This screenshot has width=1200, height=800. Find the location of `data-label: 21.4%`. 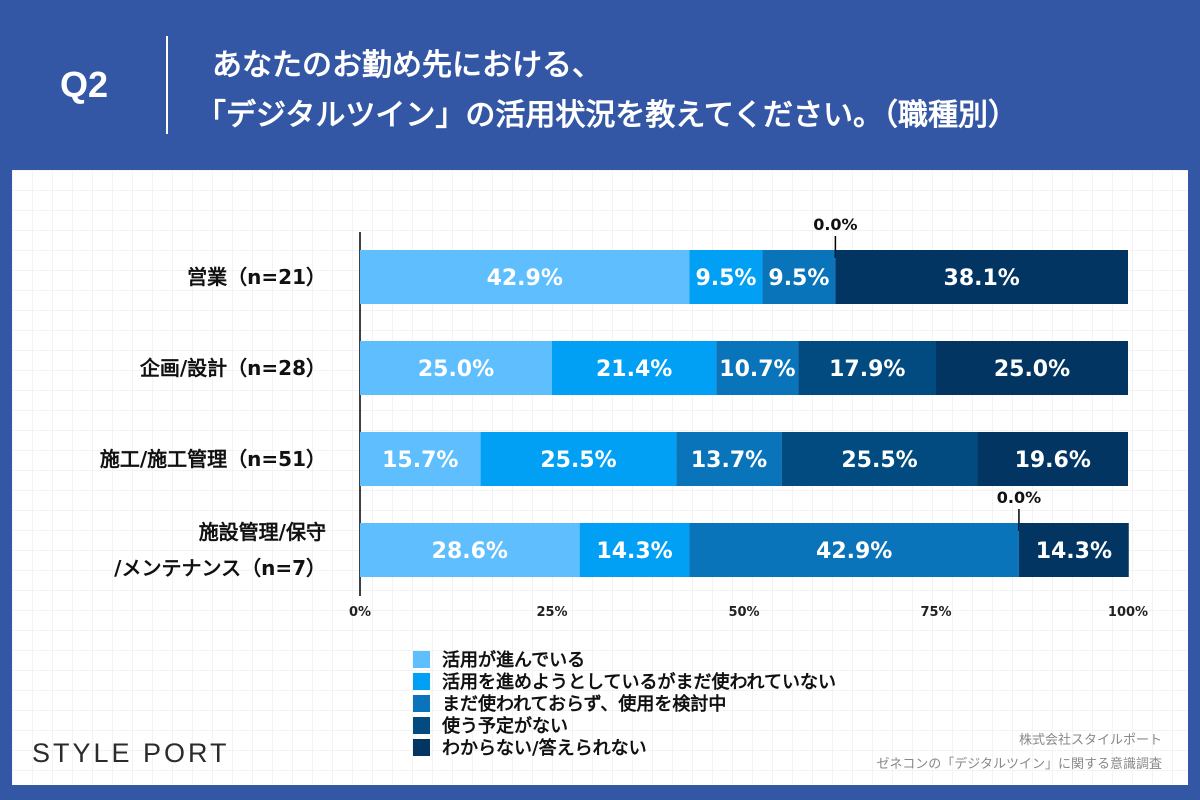

data-label: 21.4% is located at coordinates (634, 369).